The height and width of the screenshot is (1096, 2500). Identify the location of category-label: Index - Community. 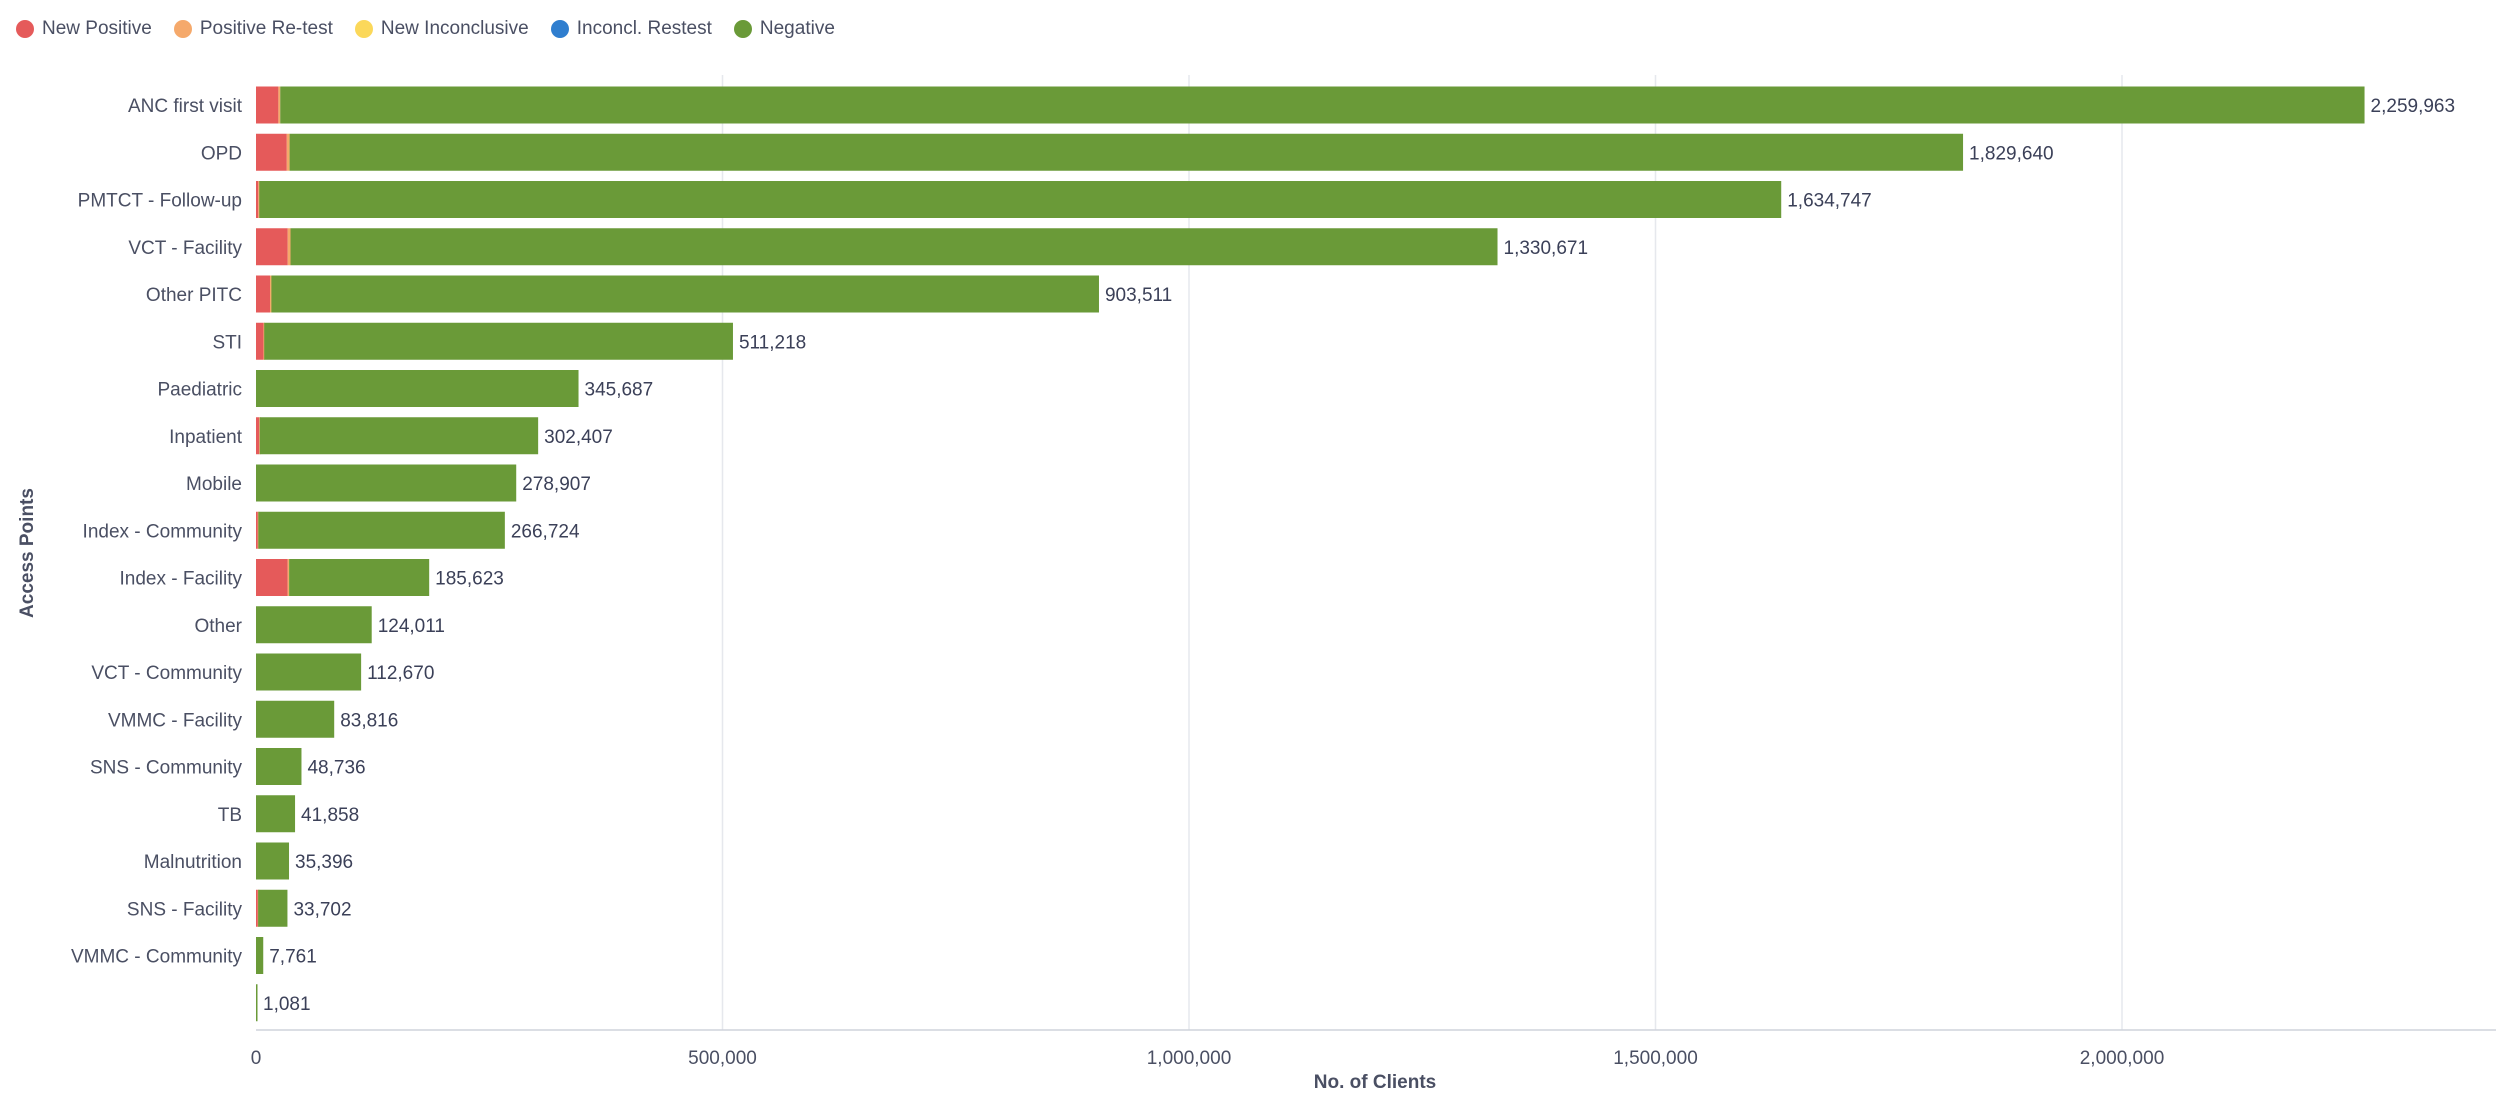
(163, 531).